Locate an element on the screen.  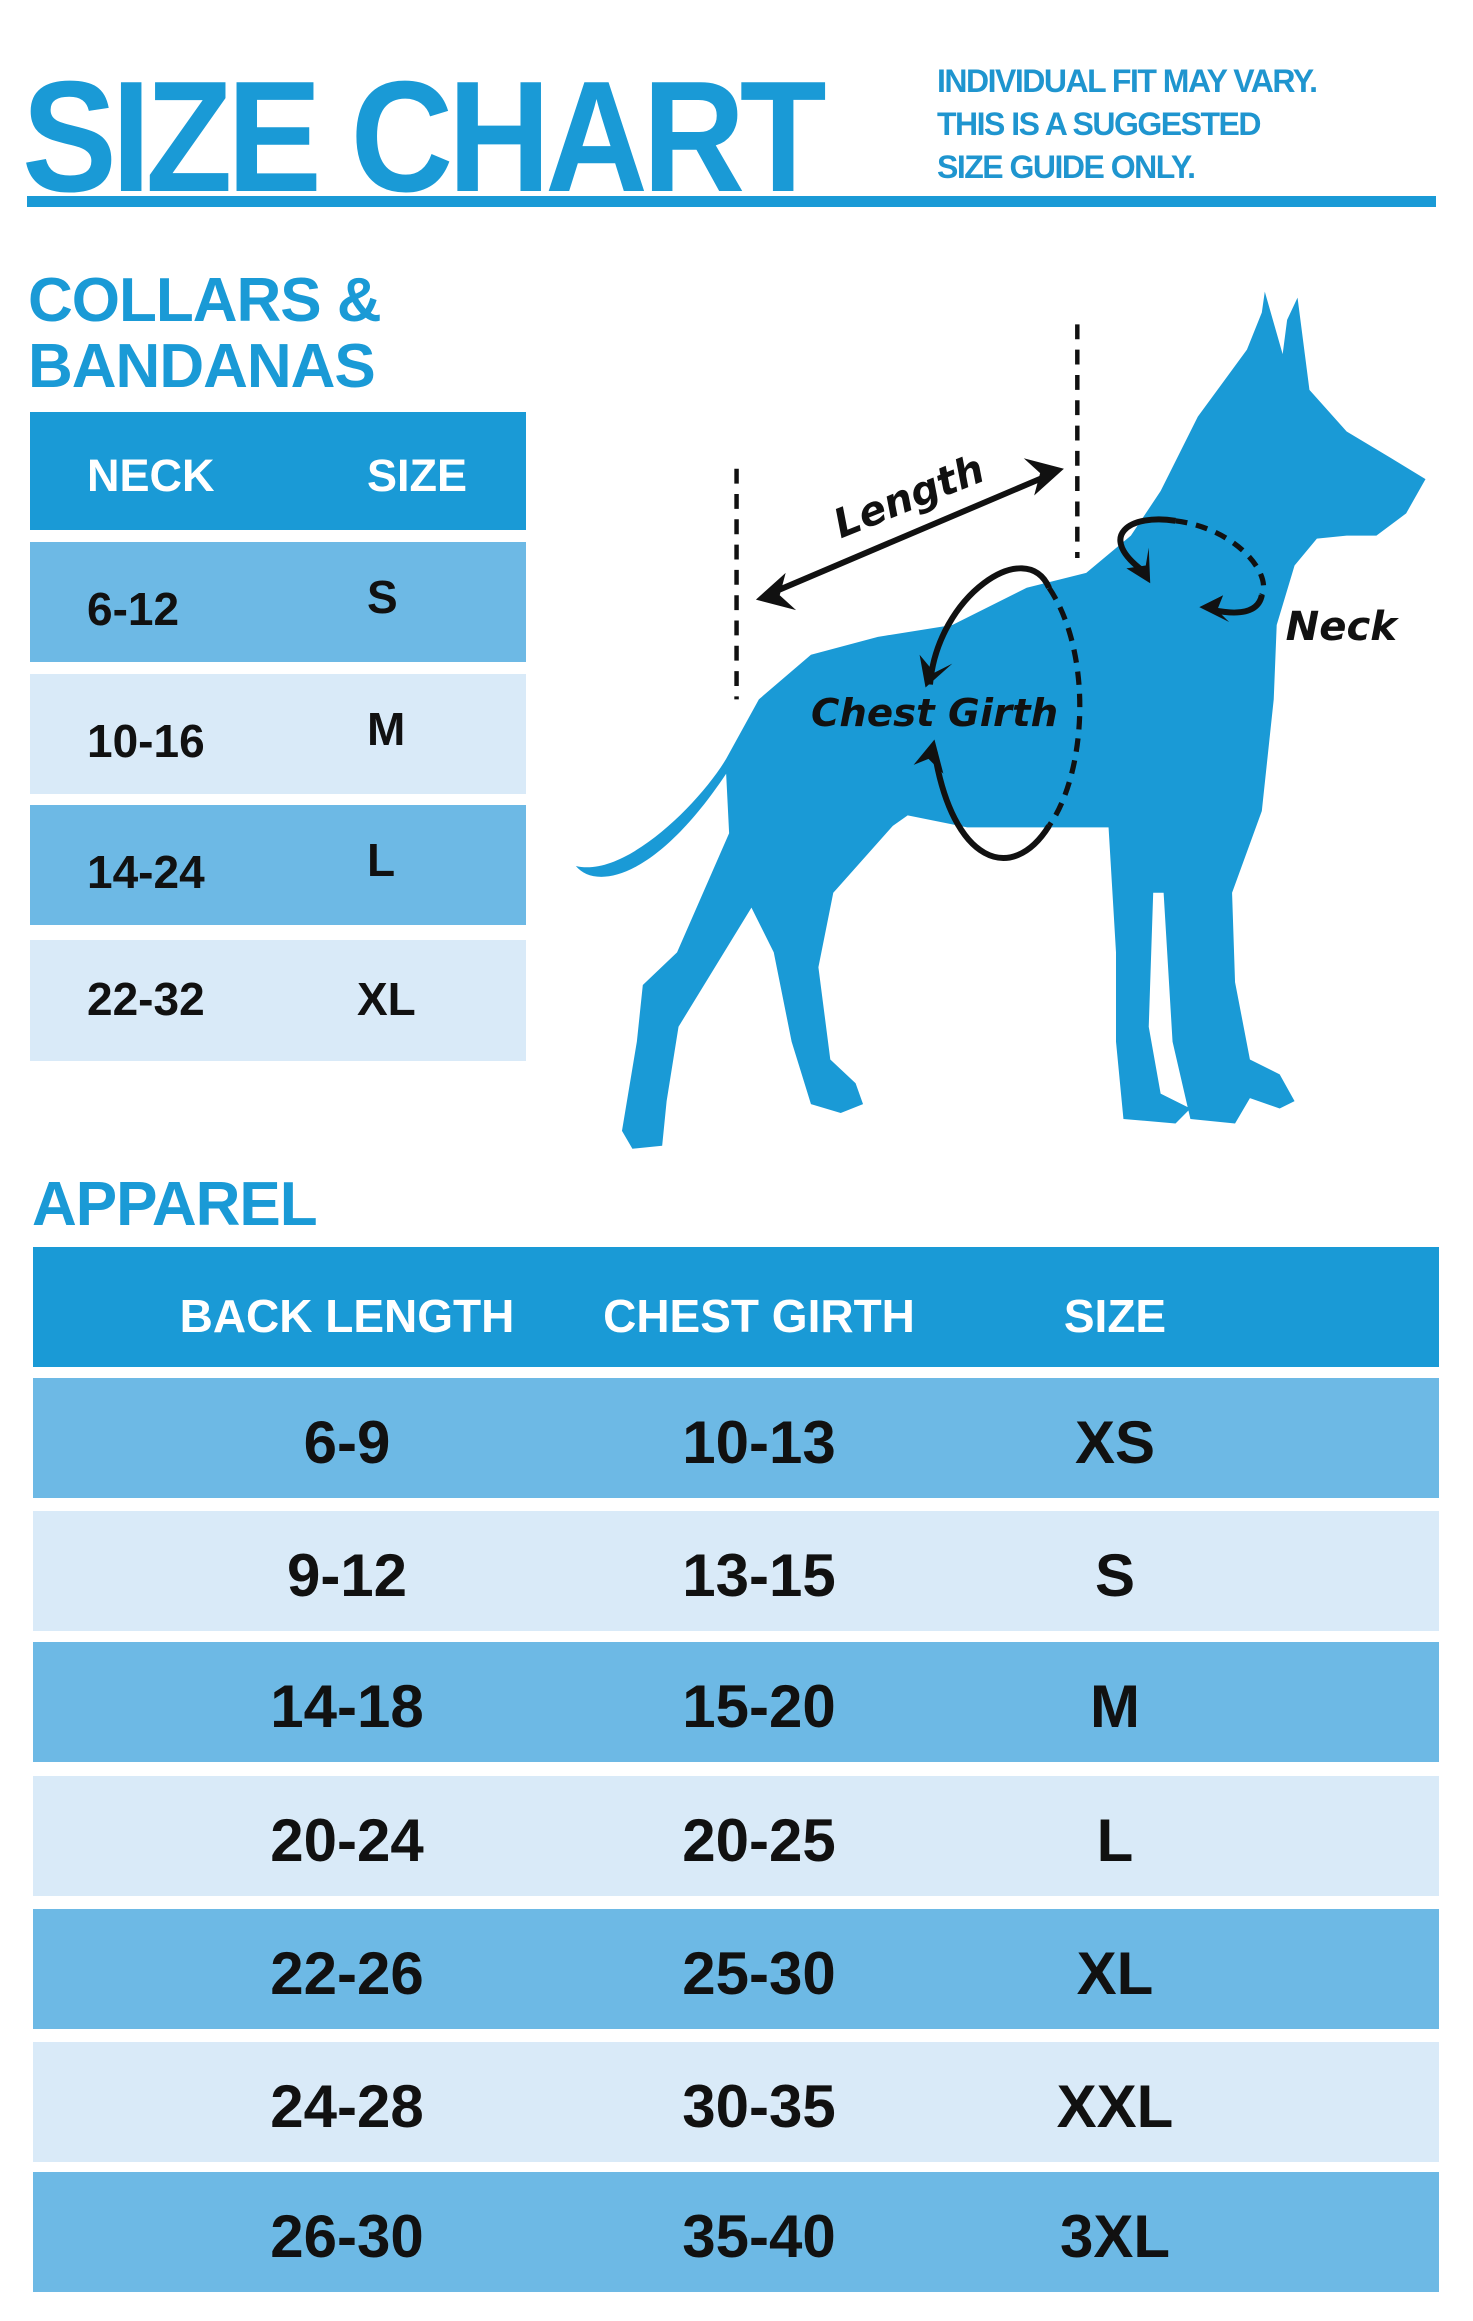
neck-loop-back is located at coordinates (1147, 546).